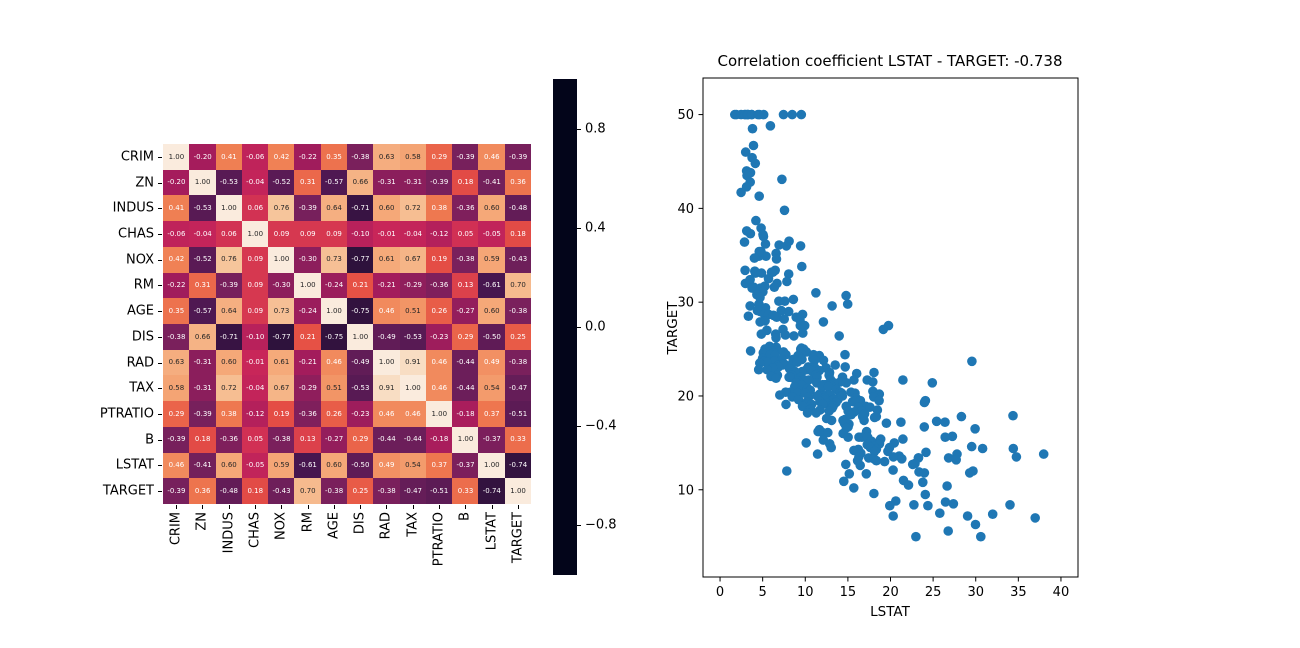  I want to click on heatmap-cell-rad-ptratio: 0.46, so click(439, 362).